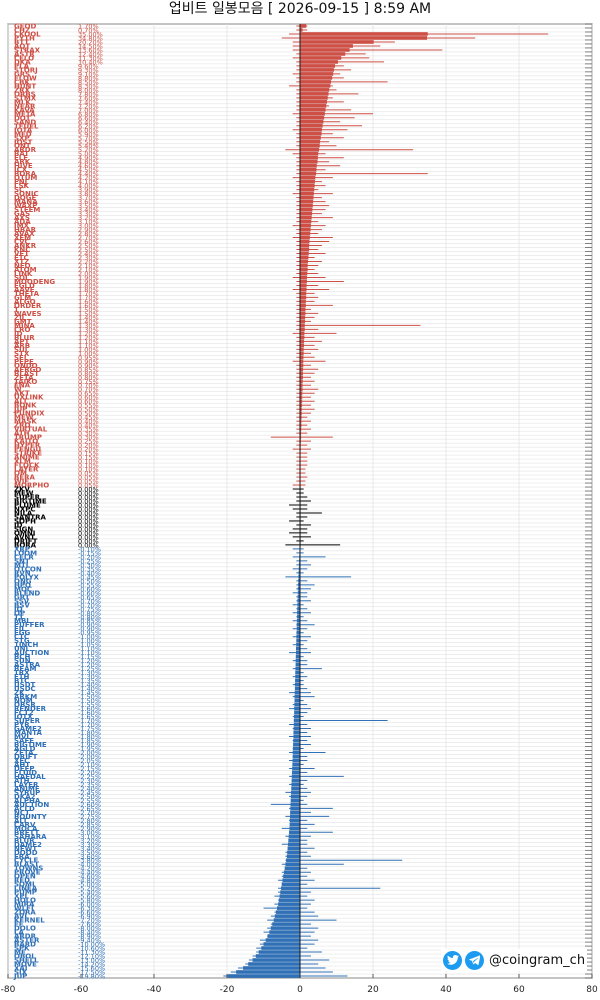 The image size is (600, 1000). I want to click on change-label: -1.25%, so click(89, 669).